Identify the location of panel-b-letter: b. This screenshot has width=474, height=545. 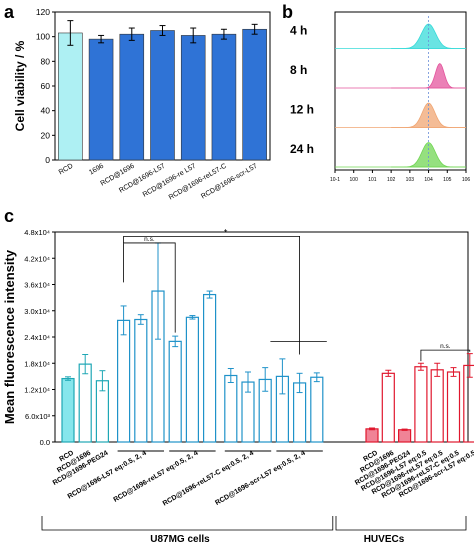
(287, 12).